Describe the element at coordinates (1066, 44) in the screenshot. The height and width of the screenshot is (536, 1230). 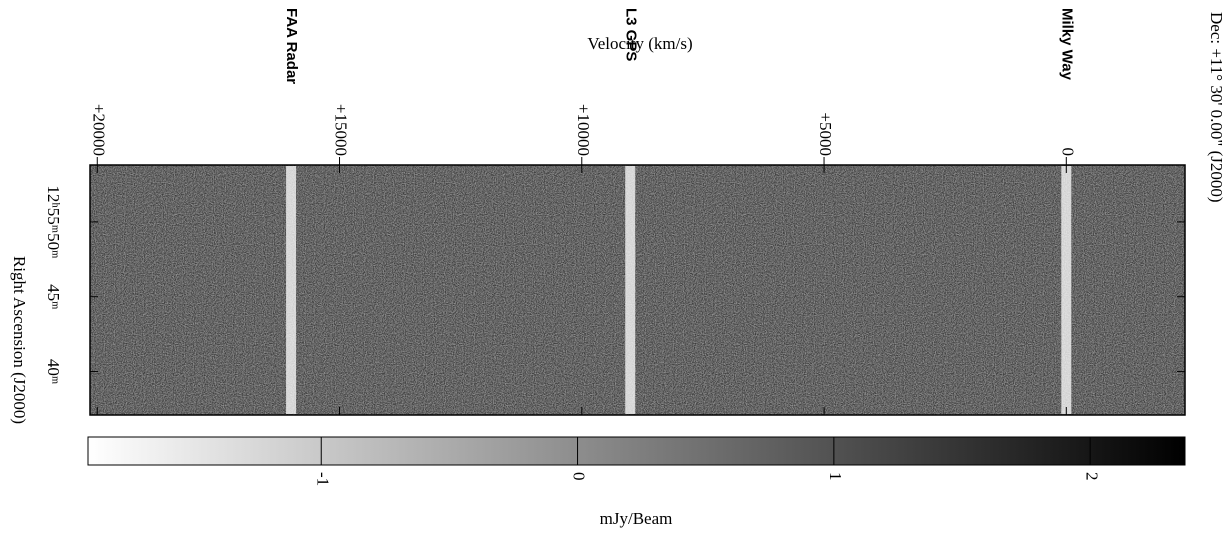
I see `annotation: Milky Way` at that location.